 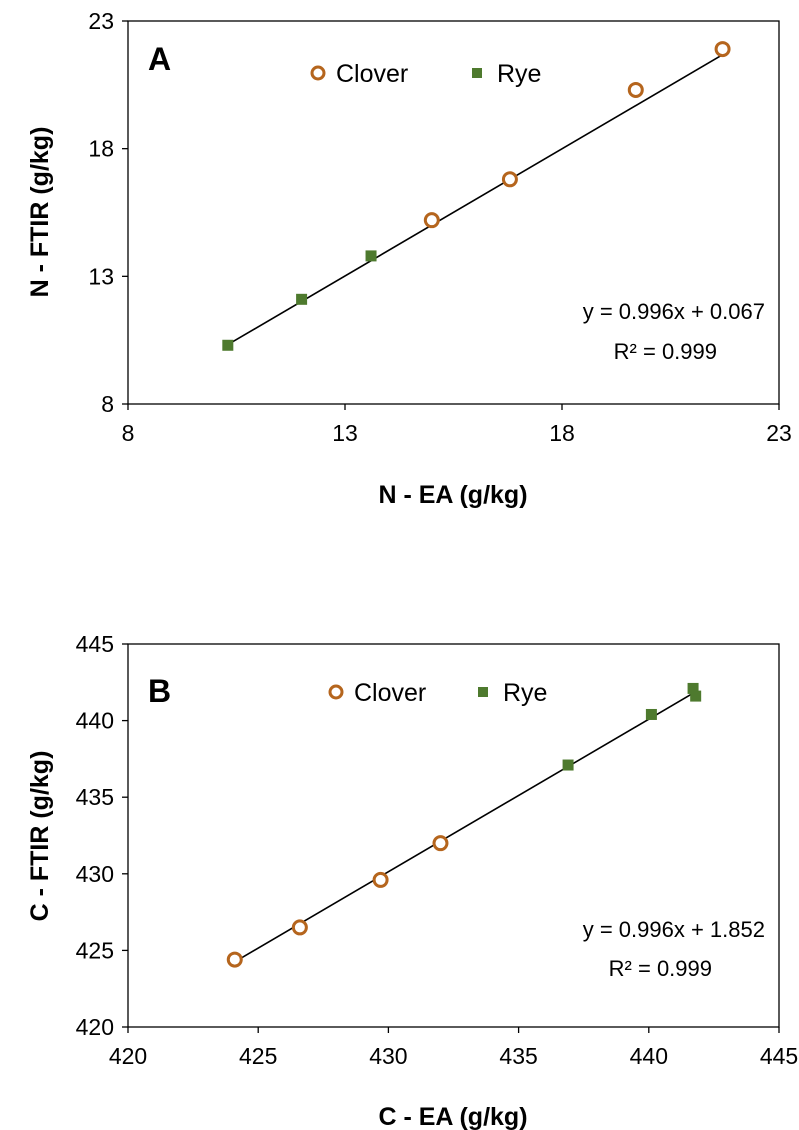 I want to click on legend-label-rye-b: Rye, so click(x=525, y=693).